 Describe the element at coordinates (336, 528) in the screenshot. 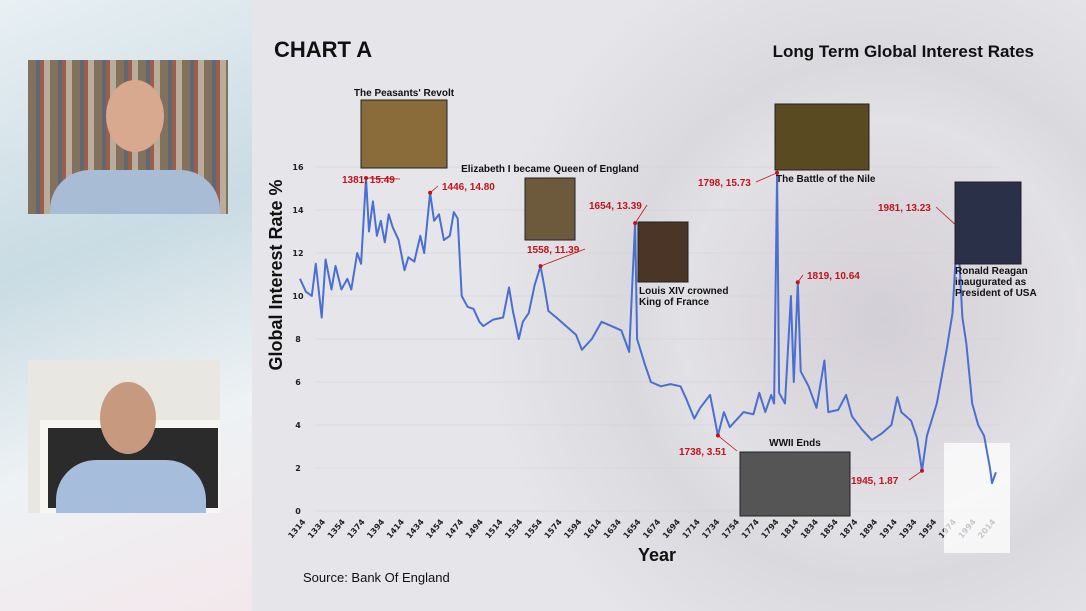

I see `x-tick-label: 1354` at that location.